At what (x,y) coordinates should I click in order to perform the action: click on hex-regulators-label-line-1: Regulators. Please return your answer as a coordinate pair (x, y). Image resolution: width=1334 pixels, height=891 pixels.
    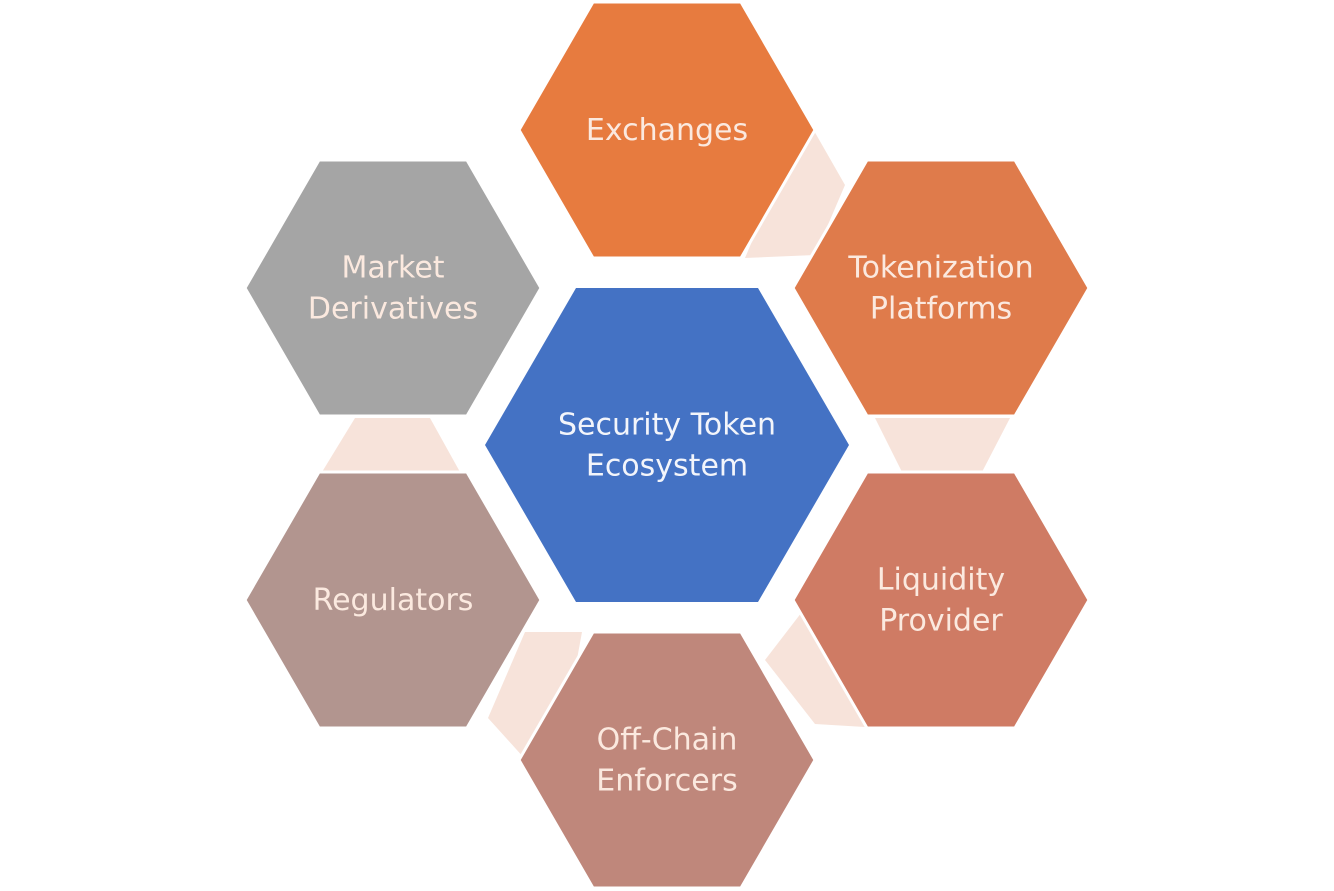
    Looking at the image, I should click on (393, 600).